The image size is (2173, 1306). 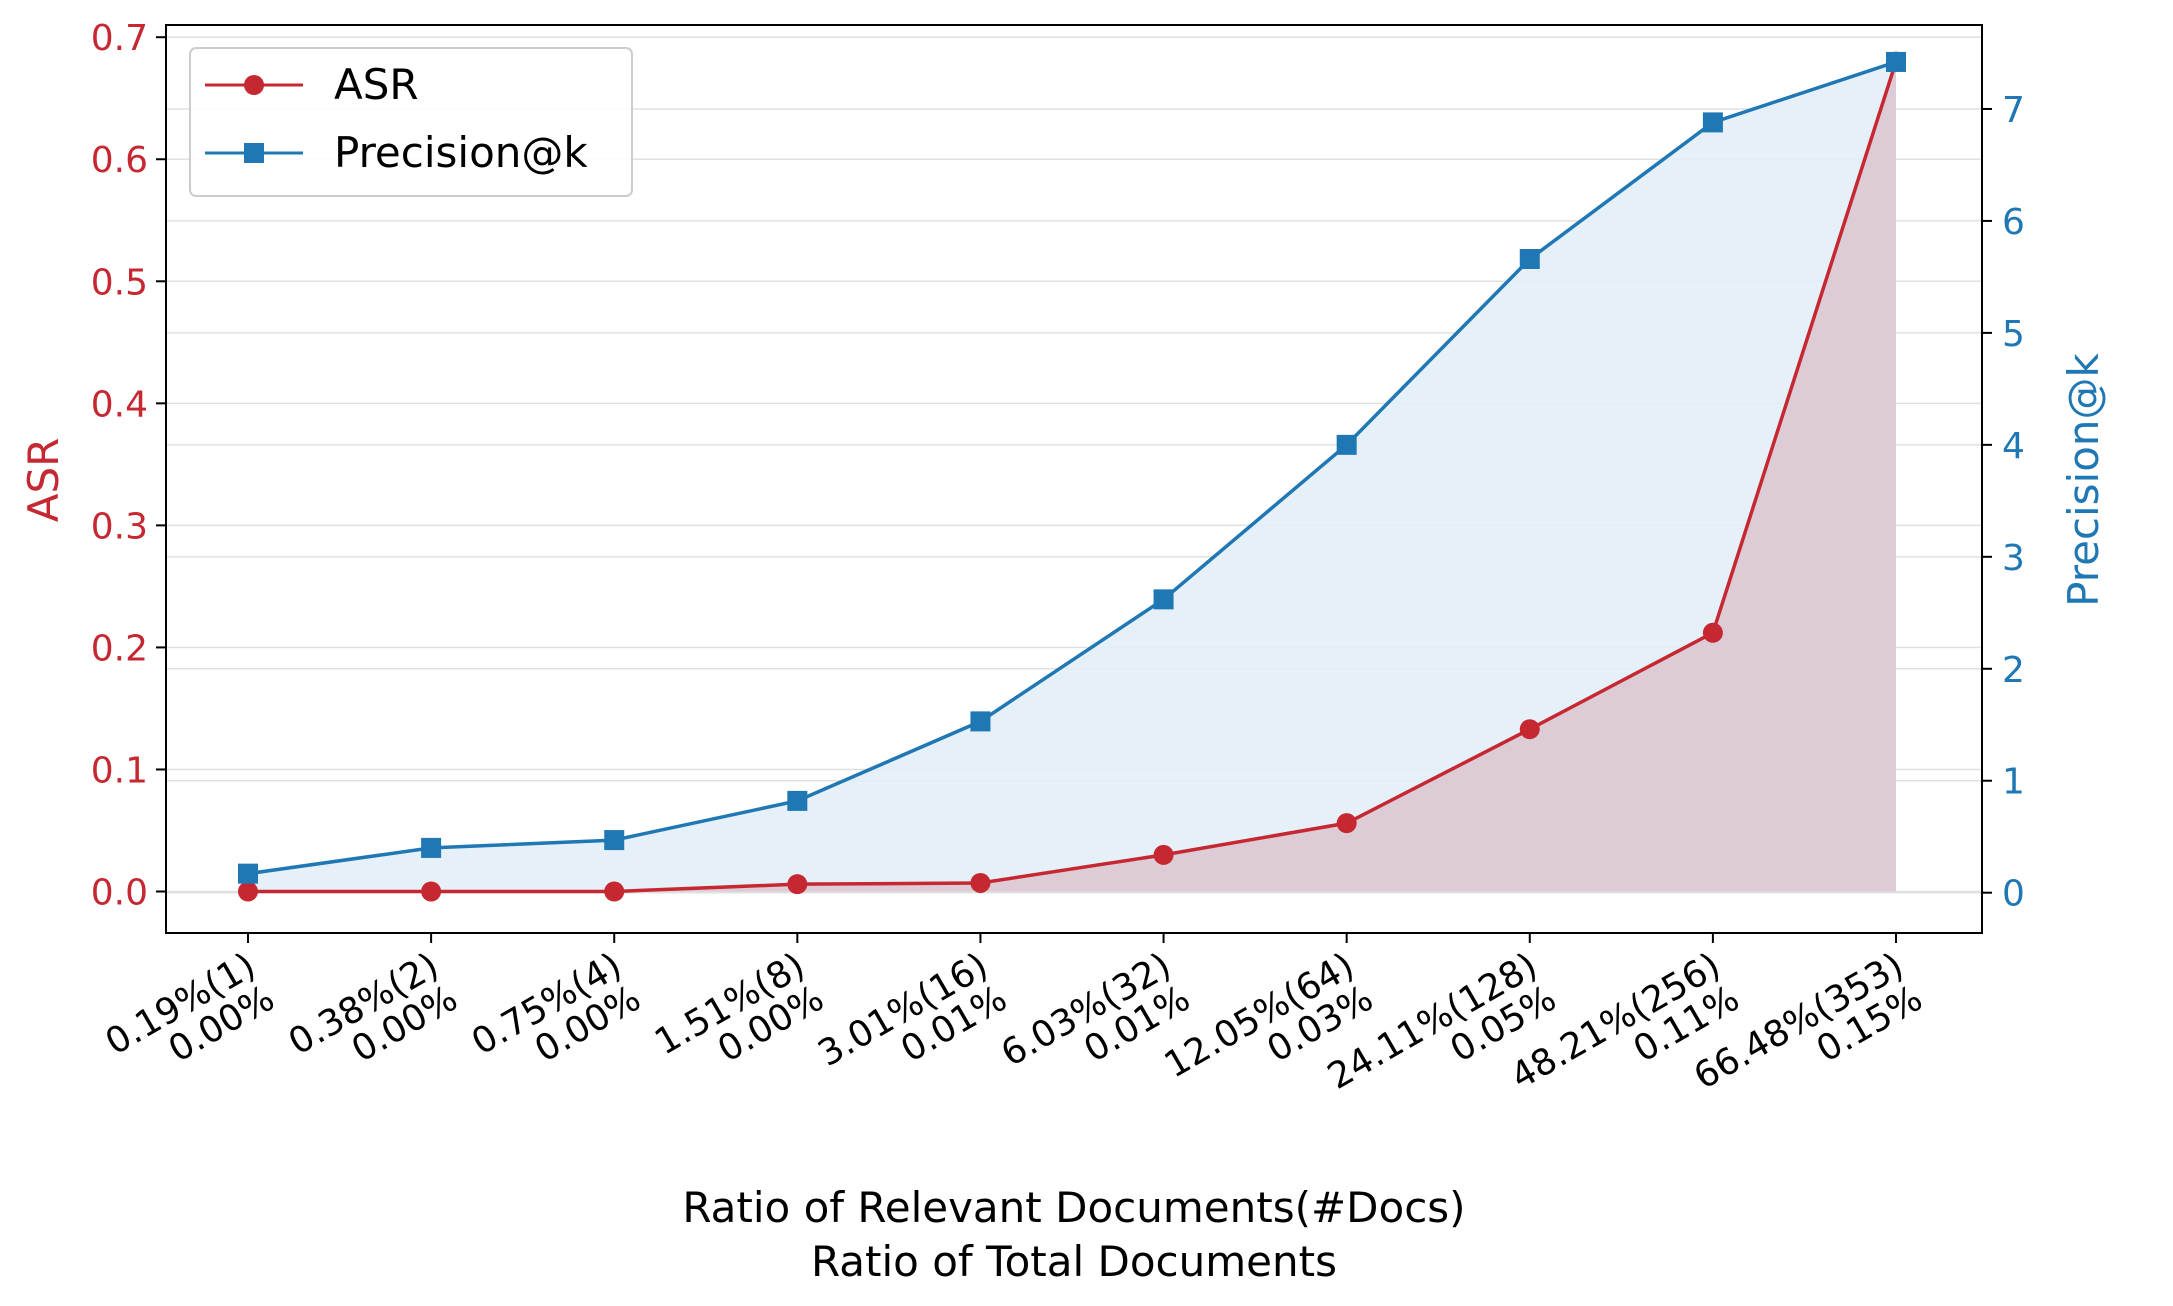 I want to click on right-tick-label: 5, so click(x=2013, y=334).